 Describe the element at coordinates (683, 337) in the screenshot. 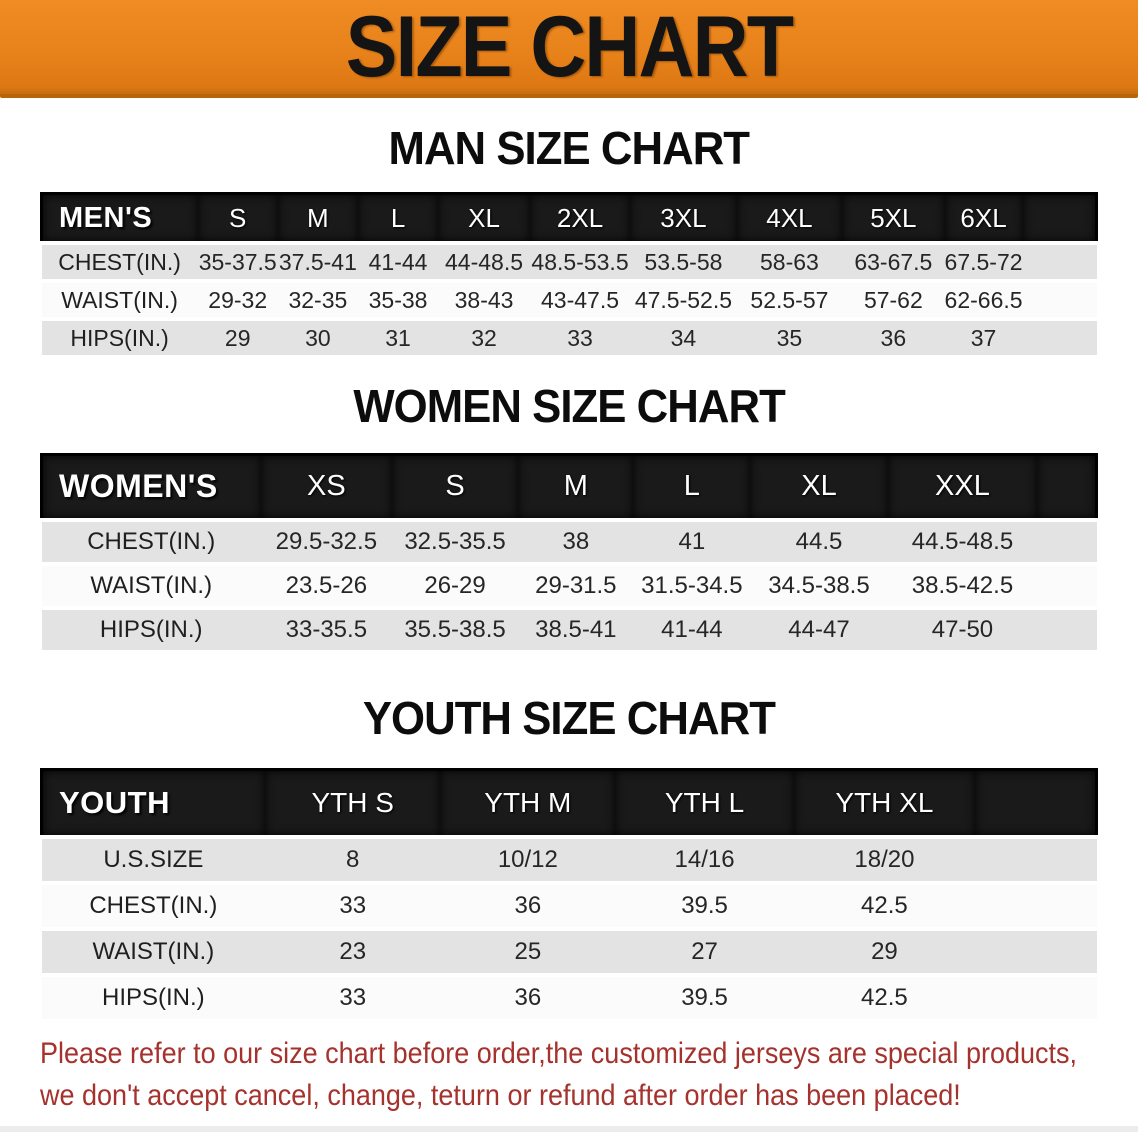

I see `size-value-cell: 34` at that location.